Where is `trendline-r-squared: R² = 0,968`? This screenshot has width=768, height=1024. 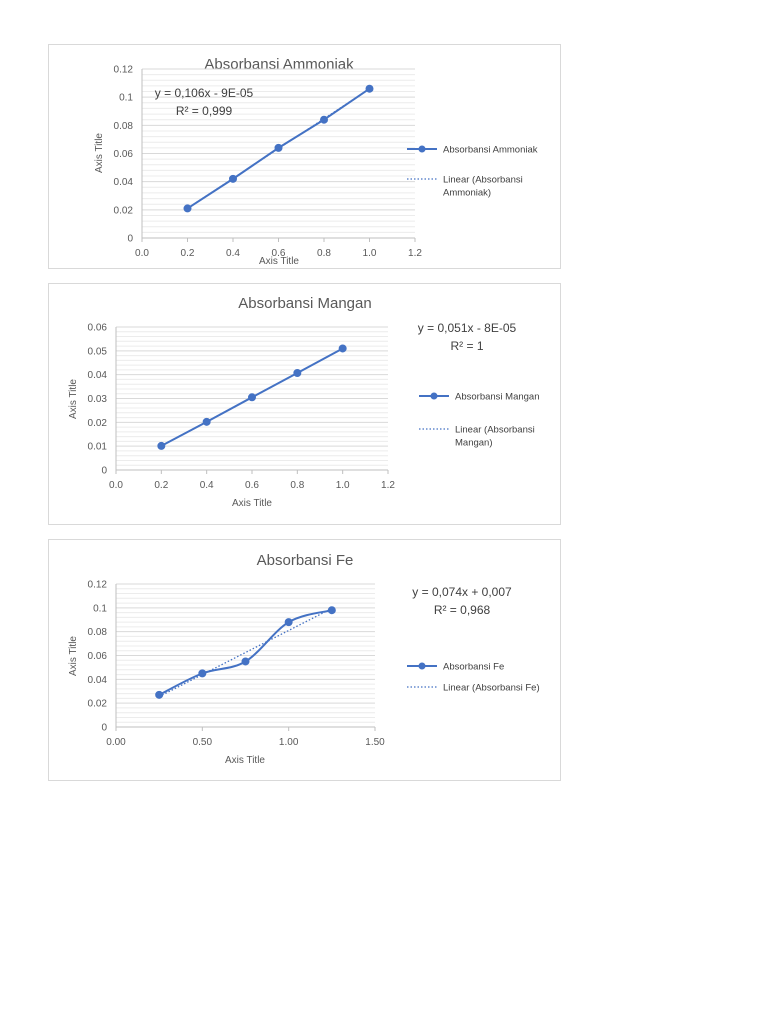 trendline-r-squared: R² = 0,968 is located at coordinates (462, 610).